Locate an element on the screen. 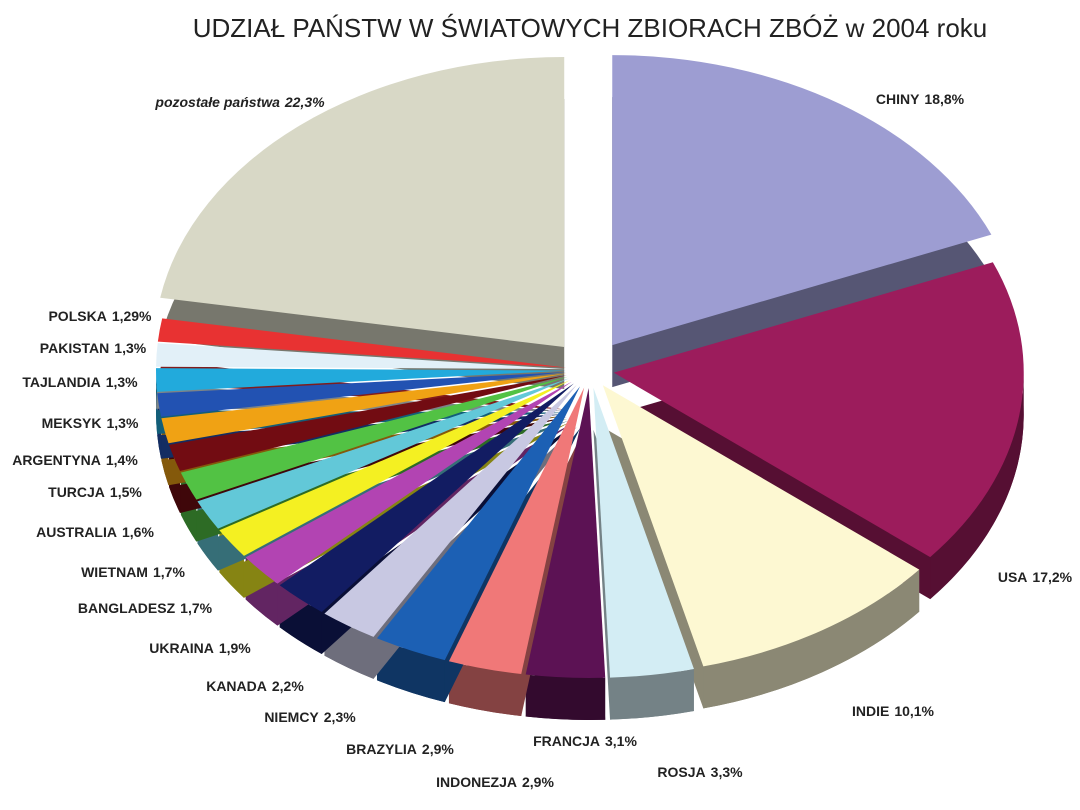  slice-label: TAJLANDIA 1,3% is located at coordinates (80, 382).